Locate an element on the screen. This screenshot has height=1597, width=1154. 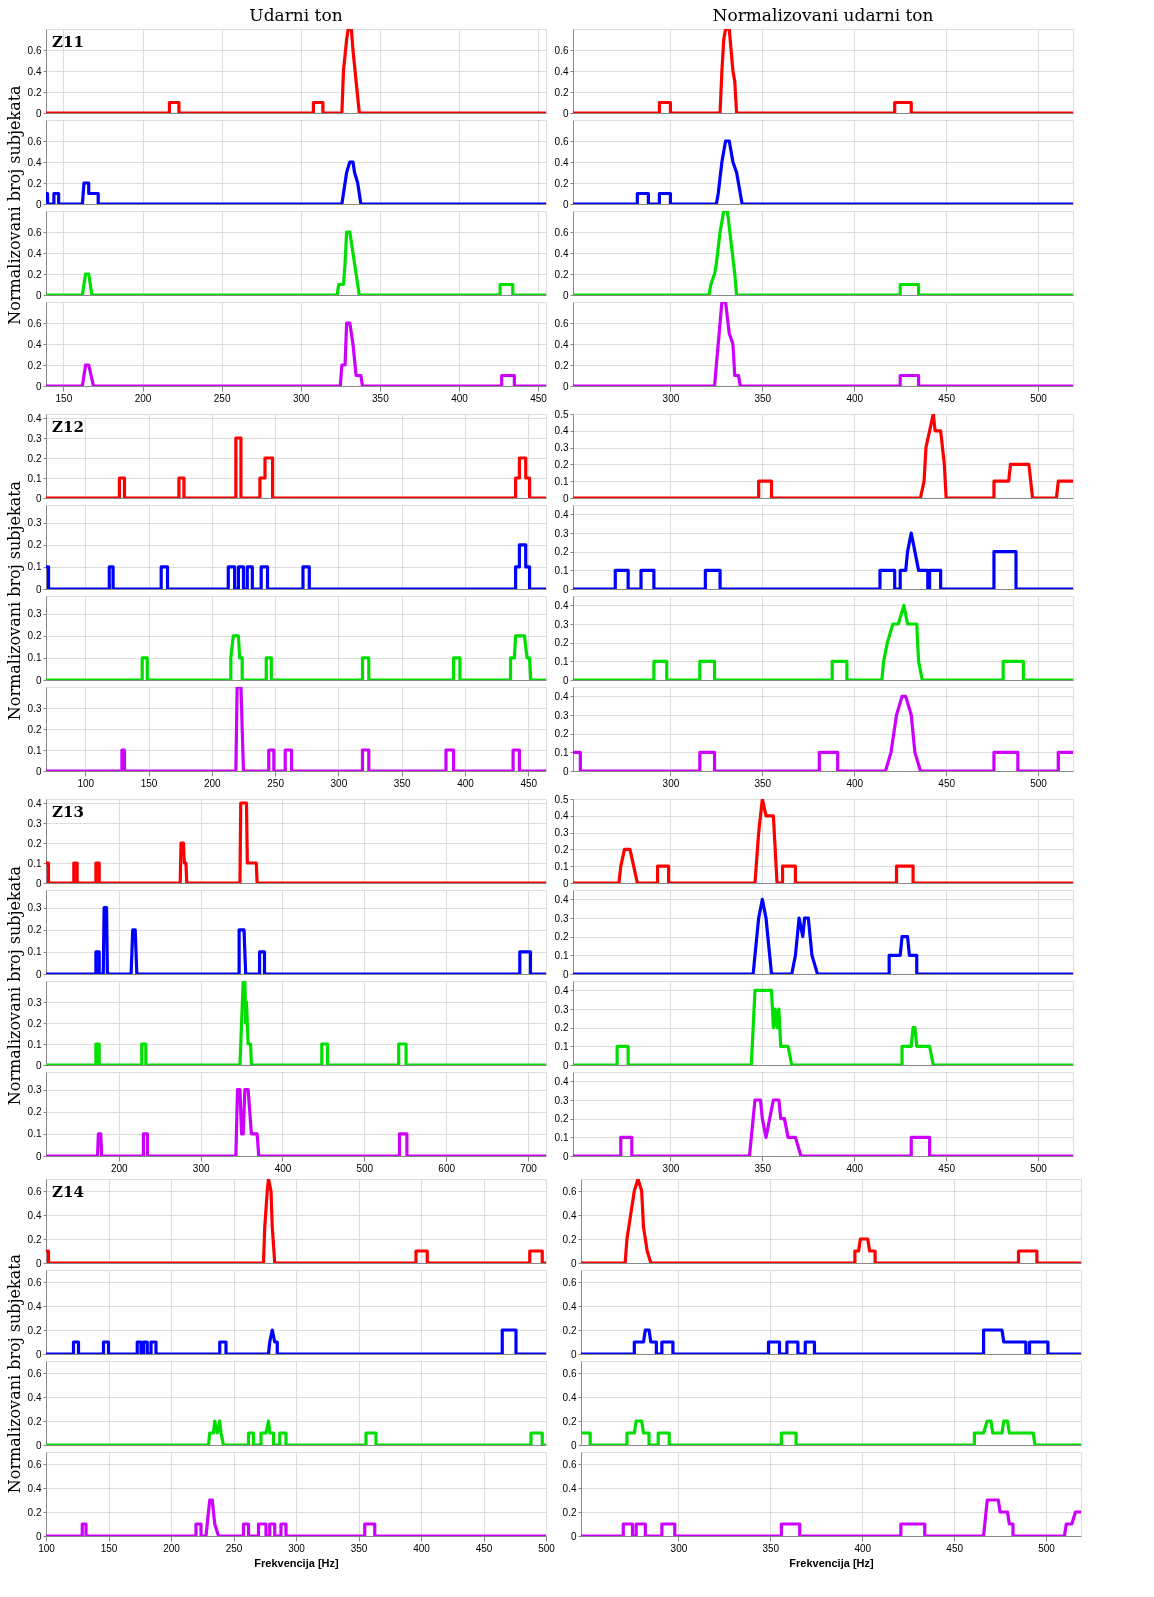
x-tick-label: 700 is located at coordinates (529, 1168).